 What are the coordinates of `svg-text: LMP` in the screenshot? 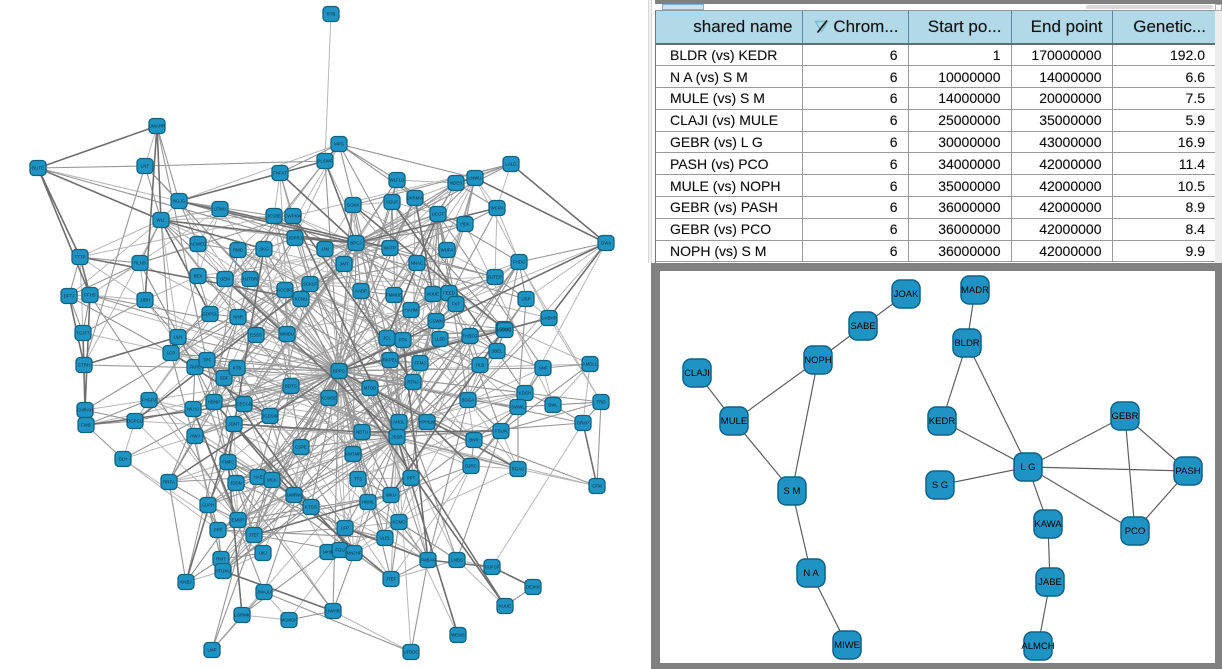 It's located at (211, 650).